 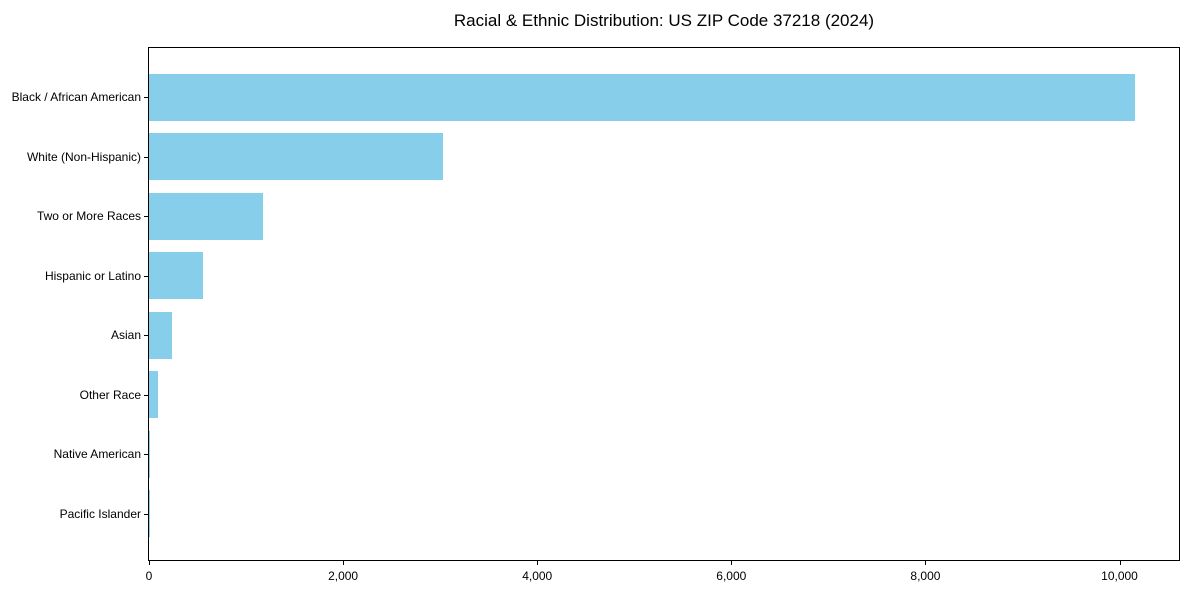 I want to click on y-tick-label: Pacific Islander, so click(x=100, y=513).